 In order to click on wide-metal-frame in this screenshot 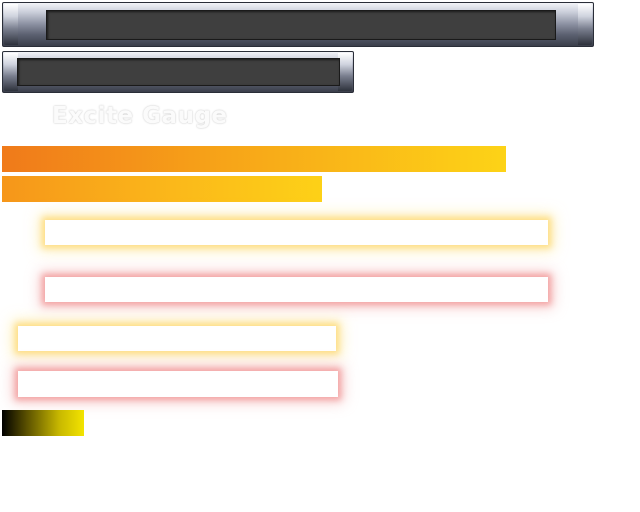, I will do `click(298, 24)`.